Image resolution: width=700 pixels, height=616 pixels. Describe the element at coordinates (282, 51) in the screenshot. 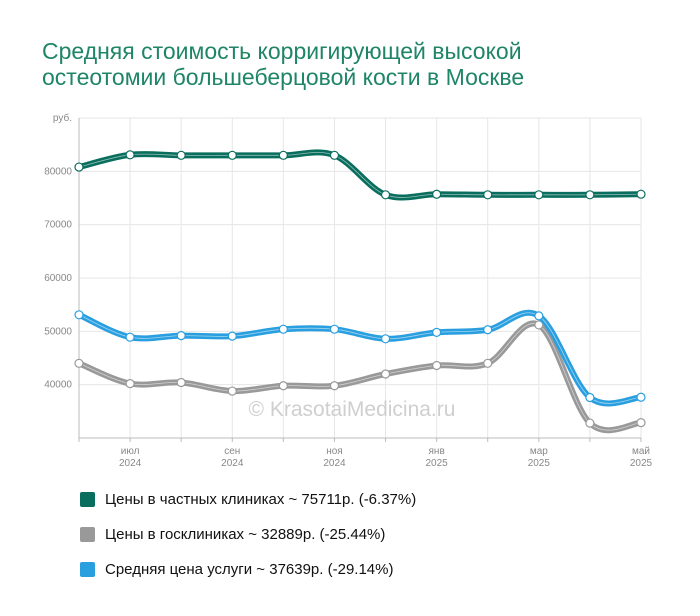

I see `chart-title-line-1: Средняя стоимость корригирующей высокой` at that location.